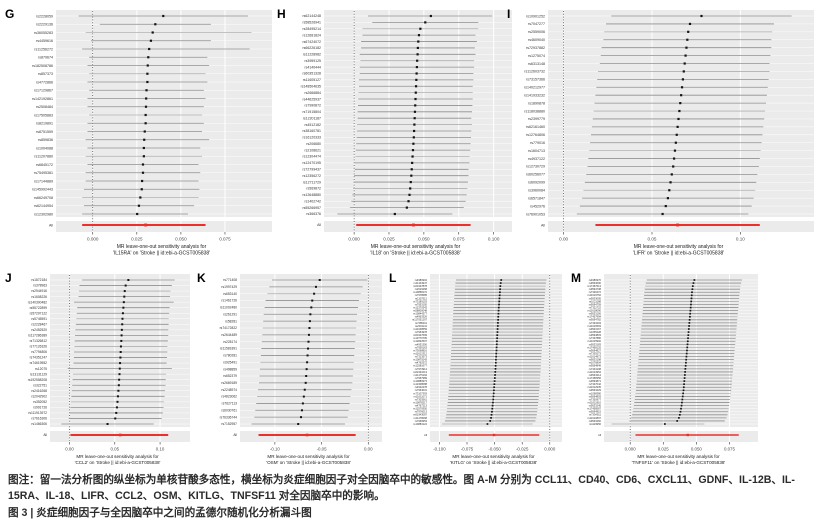 Image resolution: width=818 pixels, height=530 pixels. Describe the element at coordinates (537, 206) in the screenshot. I see `snp-label: rs452976` at that location.